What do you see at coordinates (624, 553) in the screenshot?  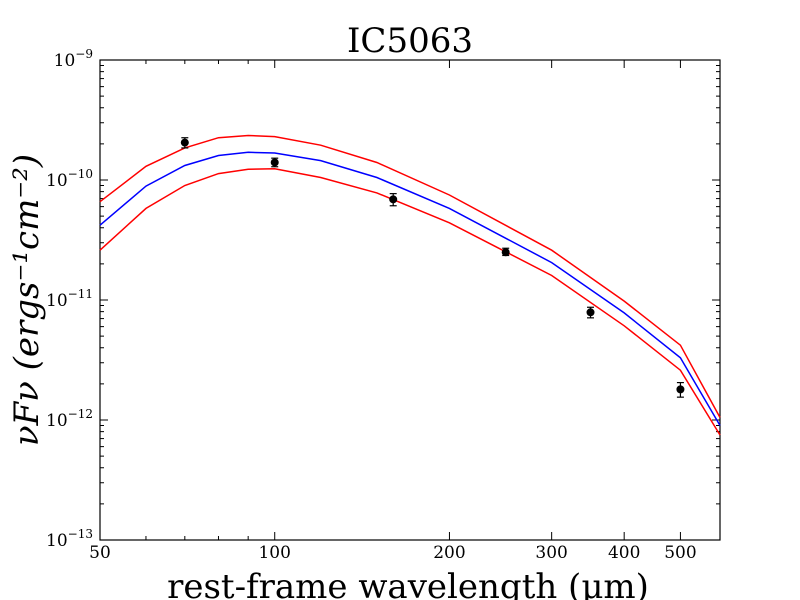 I see `x-tick-label: 400` at bounding box center [624, 553].